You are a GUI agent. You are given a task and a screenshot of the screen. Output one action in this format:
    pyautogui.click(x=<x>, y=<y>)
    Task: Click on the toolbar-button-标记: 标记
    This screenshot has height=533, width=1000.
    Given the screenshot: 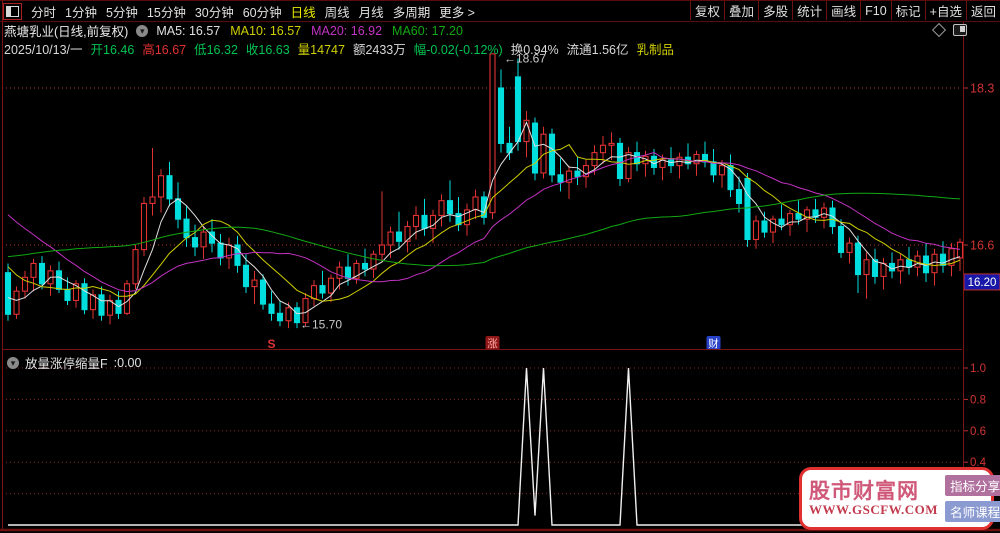 What is the action you would take?
    pyautogui.click(x=907, y=10)
    